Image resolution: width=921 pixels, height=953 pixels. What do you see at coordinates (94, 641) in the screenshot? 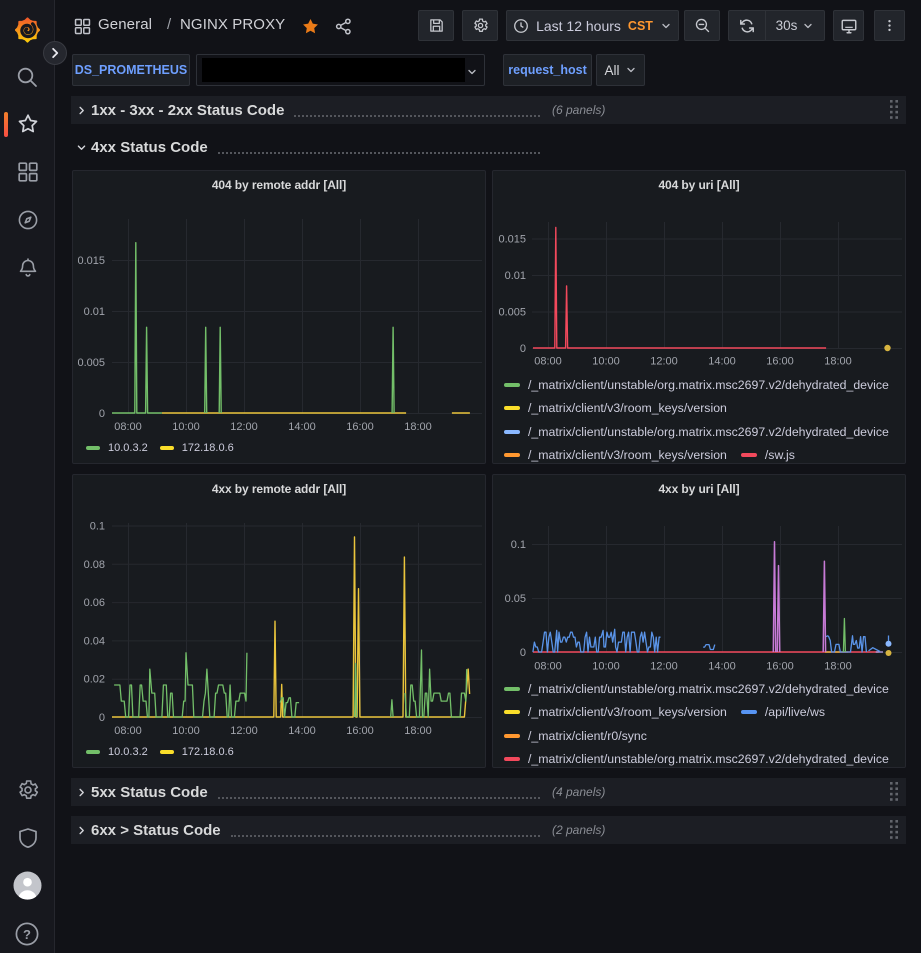
I see `svg-text: 0.04` at bounding box center [94, 641].